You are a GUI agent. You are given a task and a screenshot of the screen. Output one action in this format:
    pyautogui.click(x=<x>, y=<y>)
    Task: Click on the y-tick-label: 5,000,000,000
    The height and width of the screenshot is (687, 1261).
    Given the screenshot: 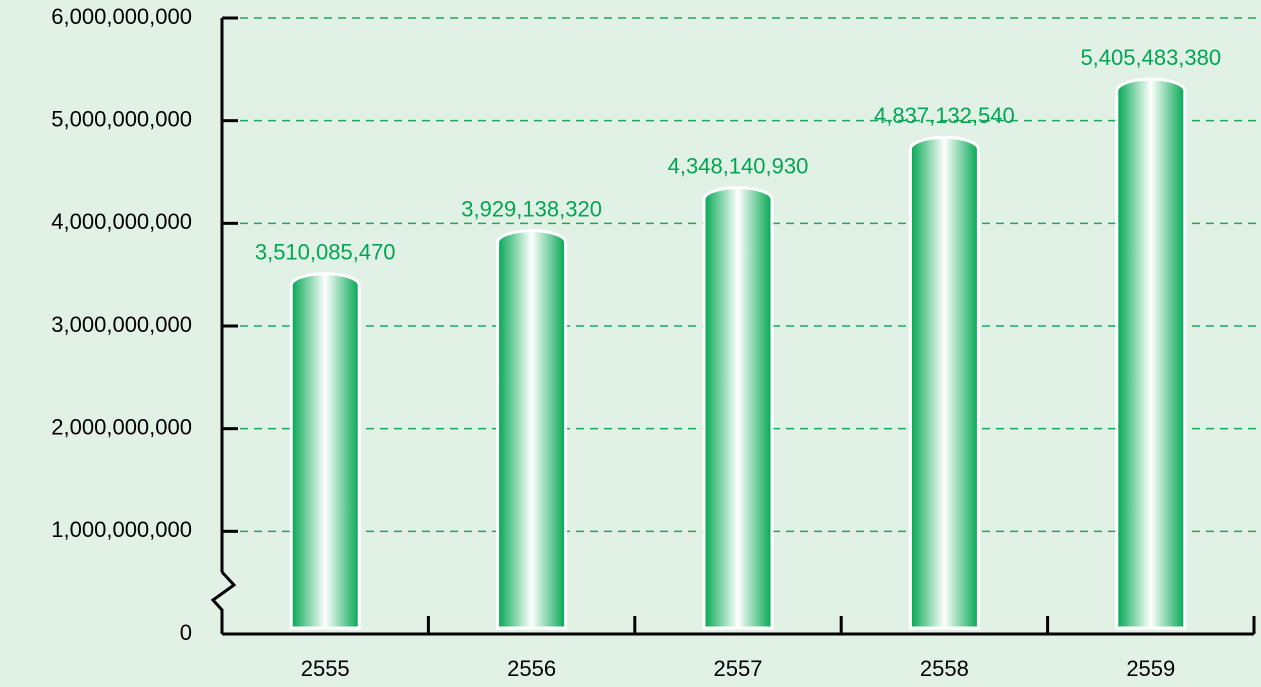 What is the action you would take?
    pyautogui.click(x=121, y=118)
    